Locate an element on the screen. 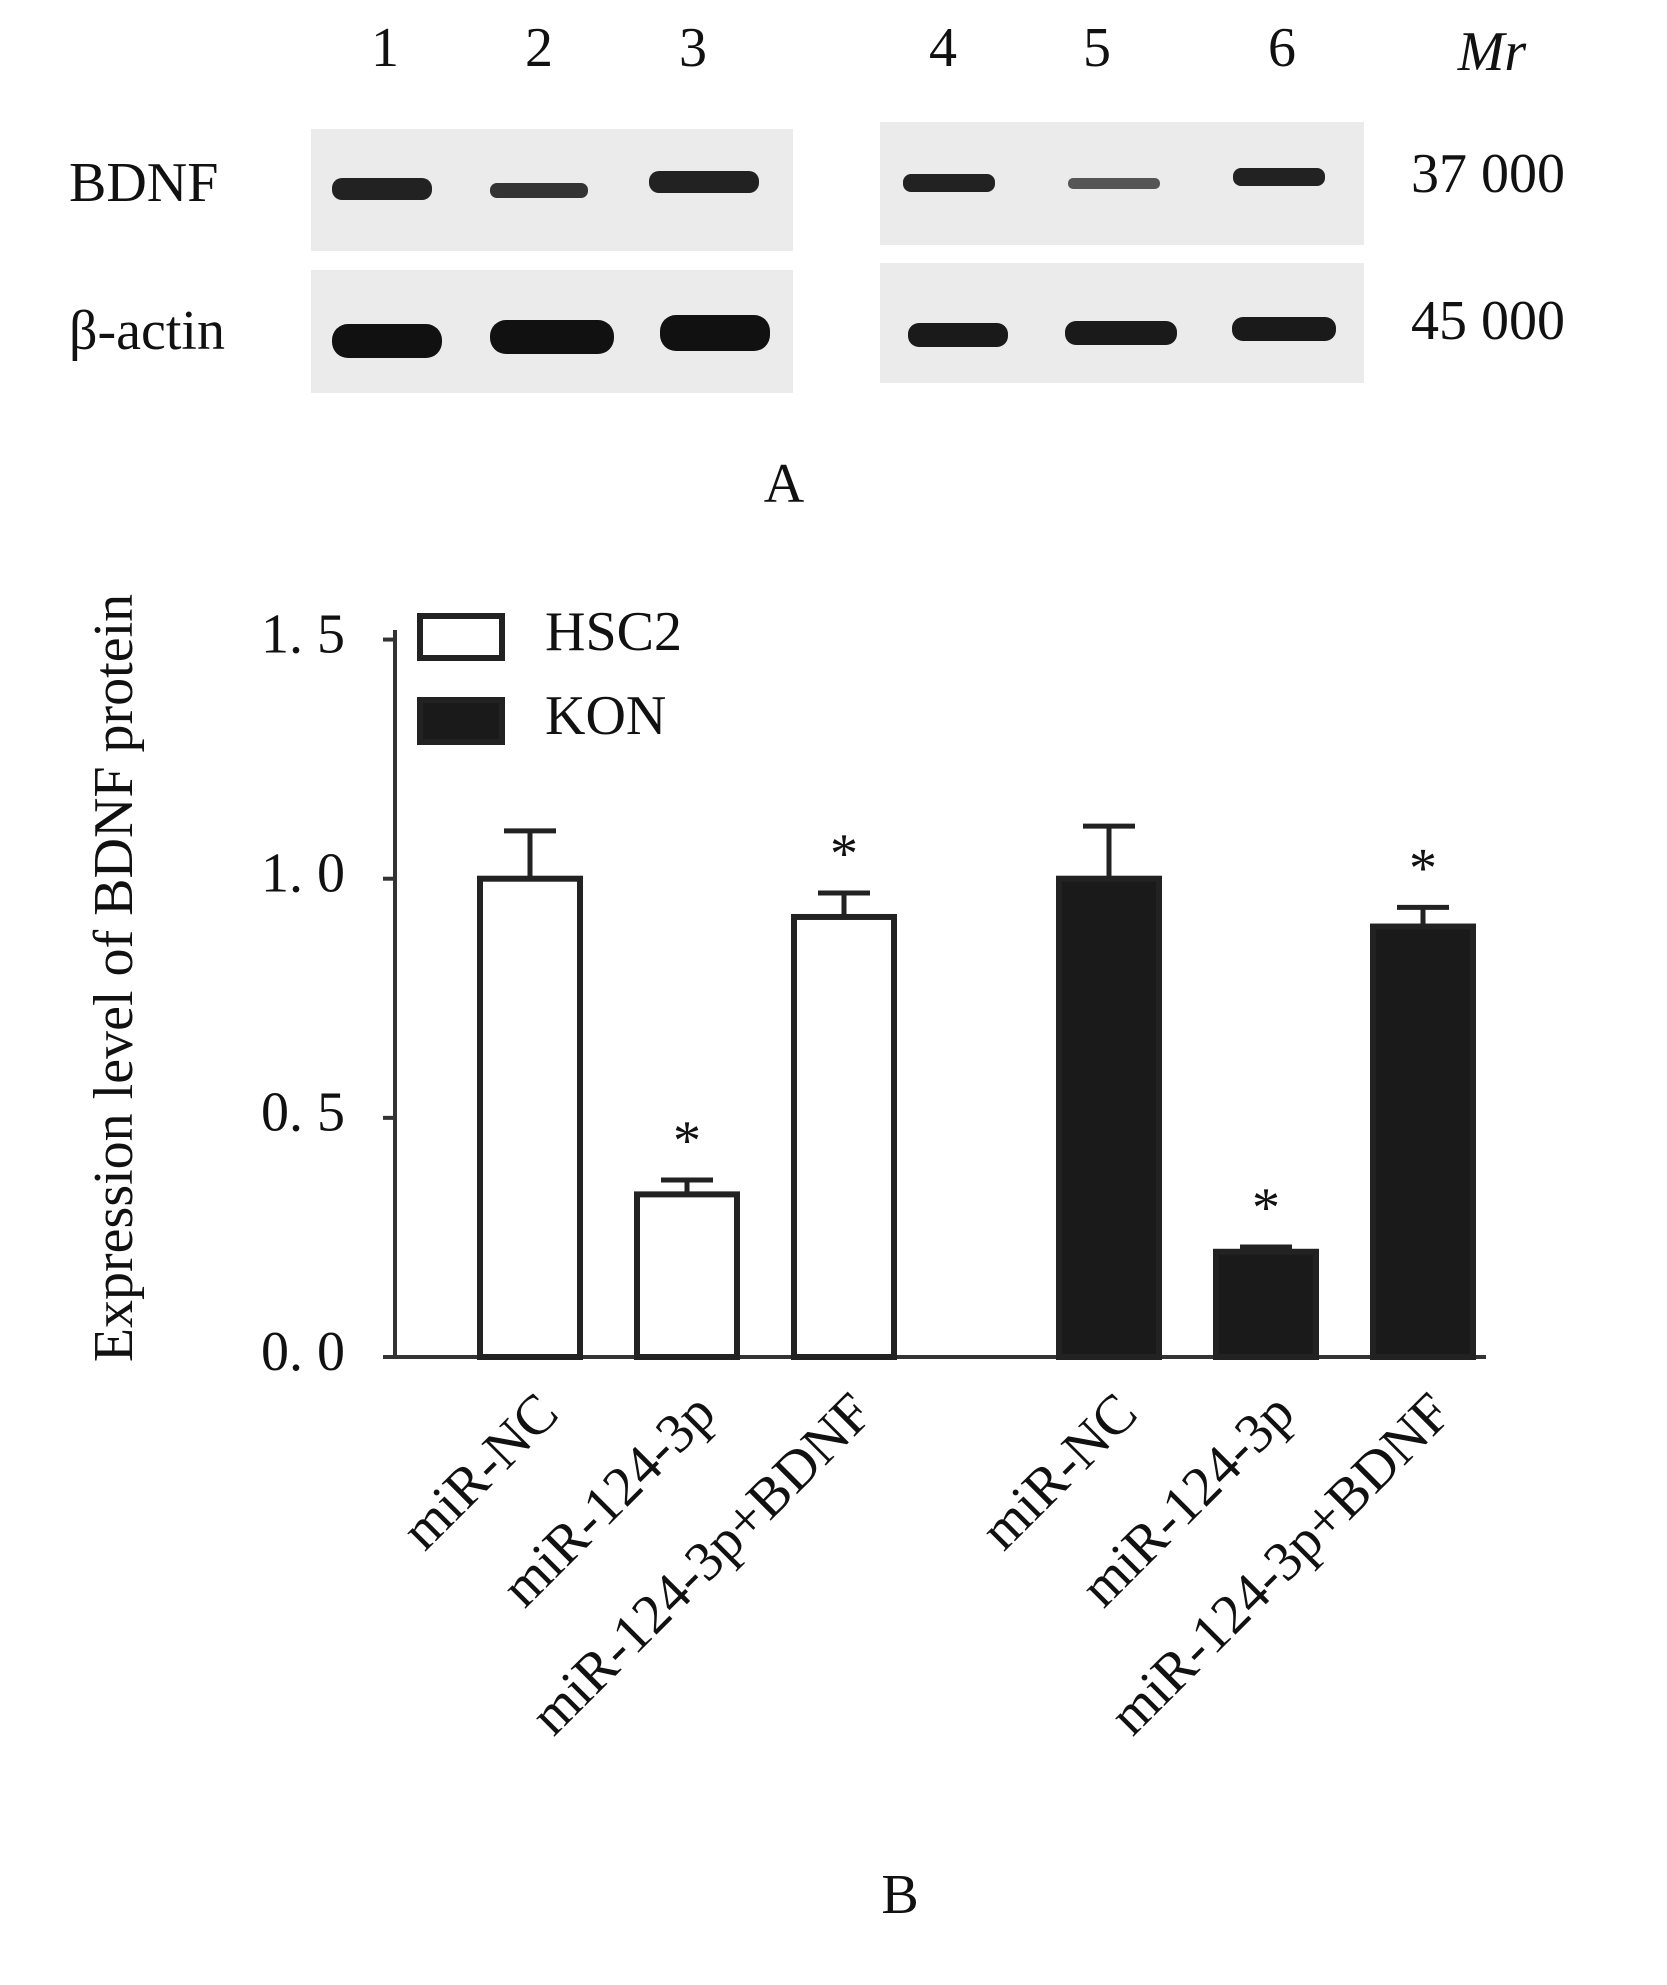  y-tick-label: 0. 5 is located at coordinates (303, 1113).